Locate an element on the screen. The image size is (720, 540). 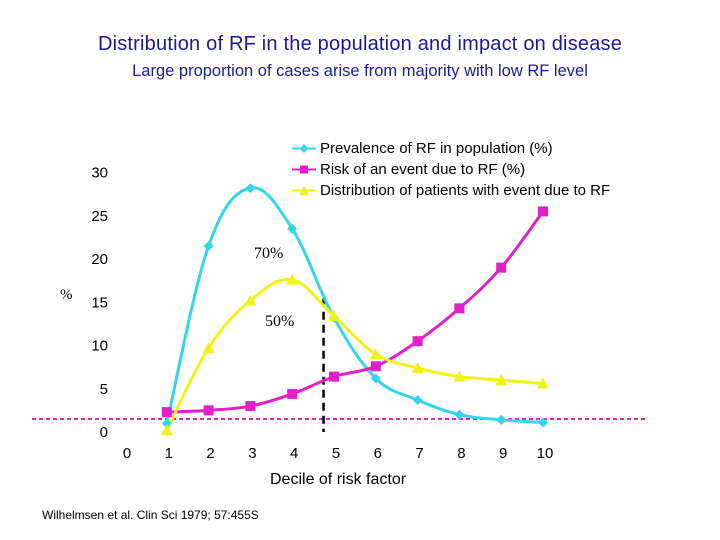
legend-item-risk: Risk of an event due to RF (%) is located at coordinates (451, 169).